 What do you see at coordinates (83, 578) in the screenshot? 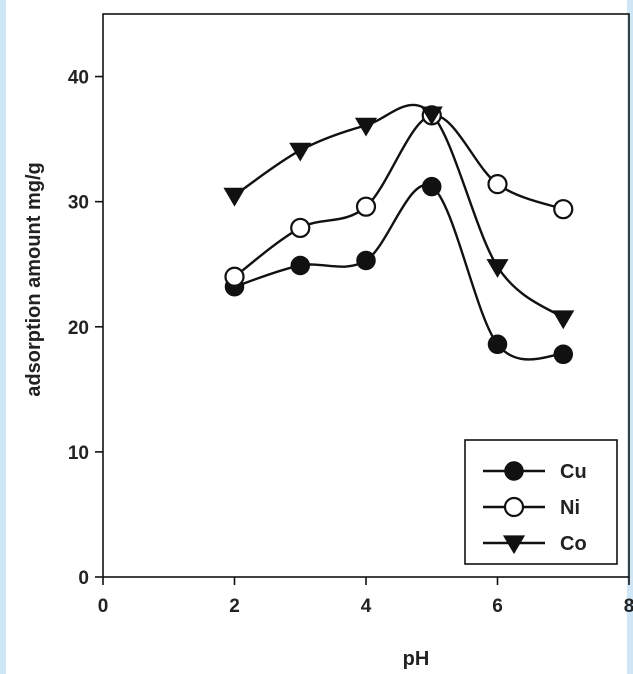
I see `y-tick-label: 0` at bounding box center [83, 578].